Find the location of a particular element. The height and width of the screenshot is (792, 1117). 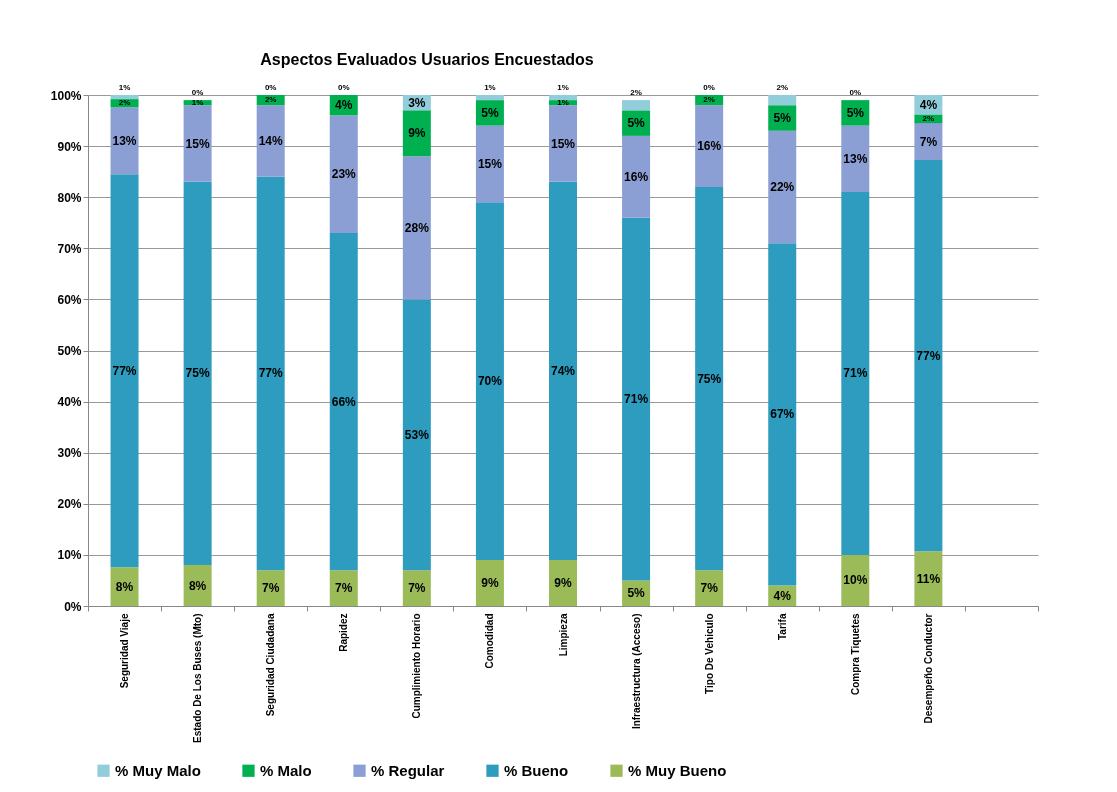

x-tick-label: Tipo De Vehiculo is located at coordinates (709, 653).